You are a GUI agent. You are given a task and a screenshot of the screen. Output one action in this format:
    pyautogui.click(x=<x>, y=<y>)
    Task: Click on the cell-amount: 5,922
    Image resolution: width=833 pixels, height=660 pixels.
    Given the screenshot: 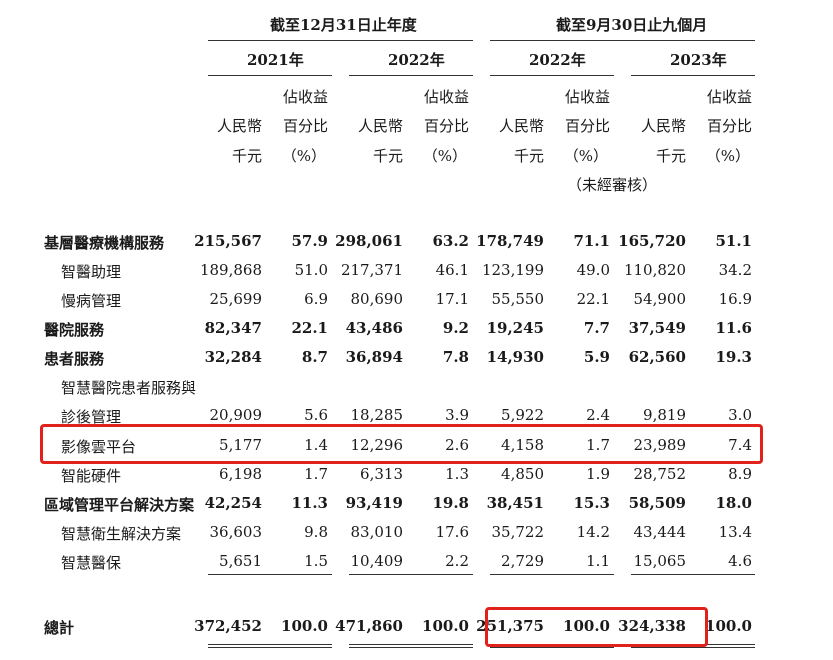 What is the action you would take?
    pyautogui.click(x=522, y=415)
    